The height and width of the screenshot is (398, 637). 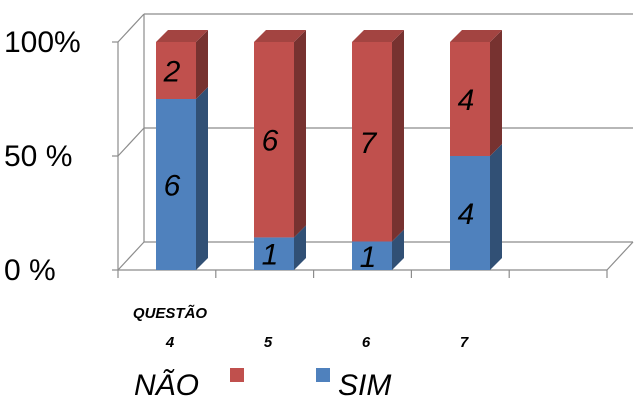 What do you see at coordinates (620, 256) in the screenshot?
I see `floor-right-edge` at bounding box center [620, 256].